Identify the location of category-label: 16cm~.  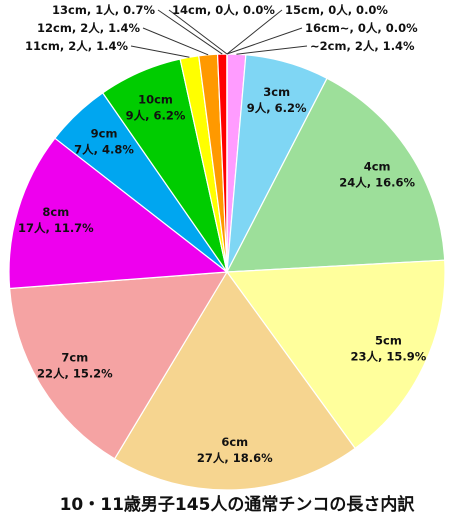
(327, 28).